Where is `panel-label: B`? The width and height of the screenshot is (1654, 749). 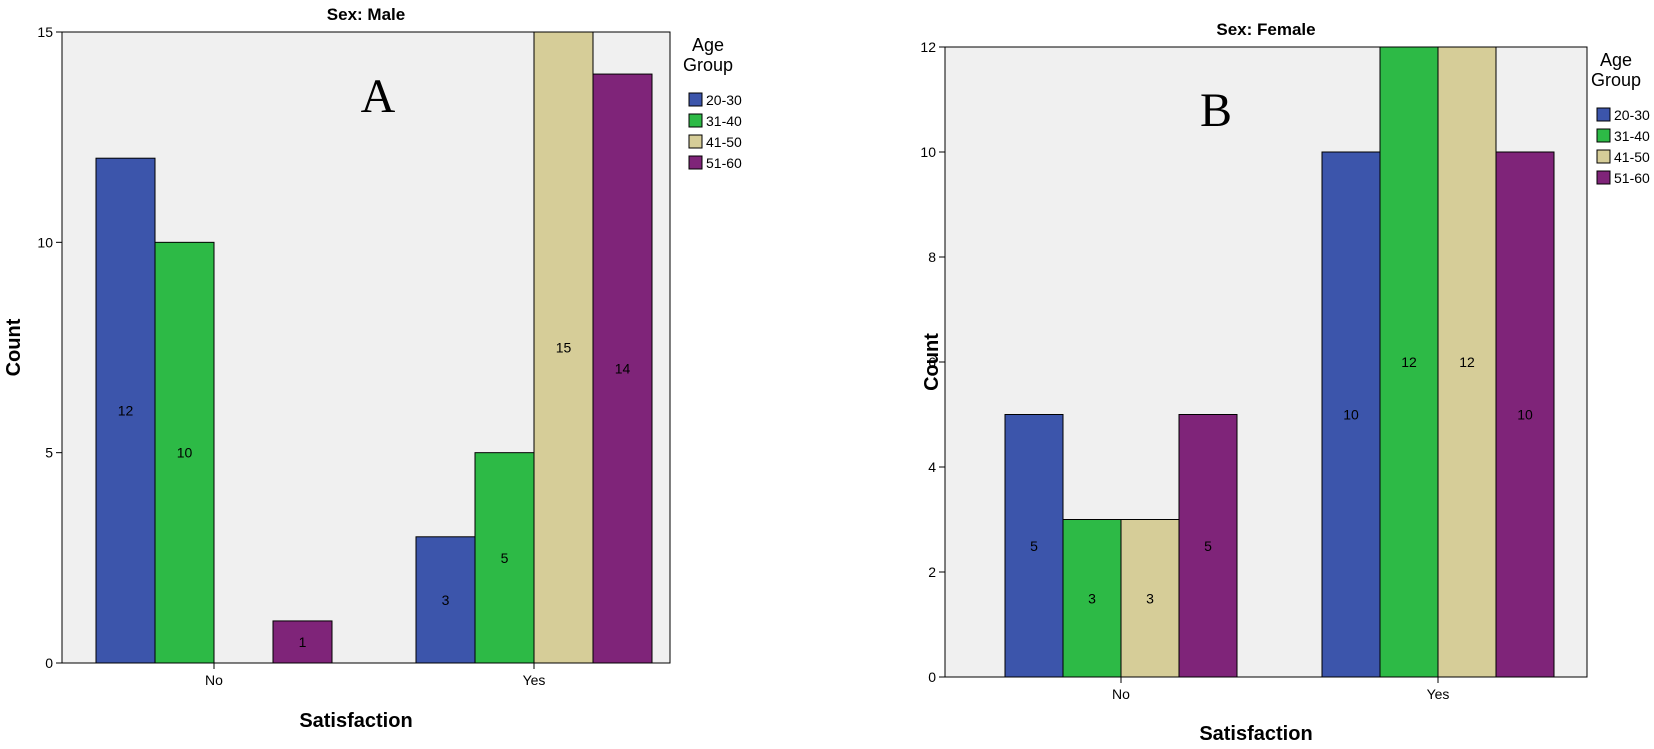
panel-label: B is located at coordinates (1216, 110).